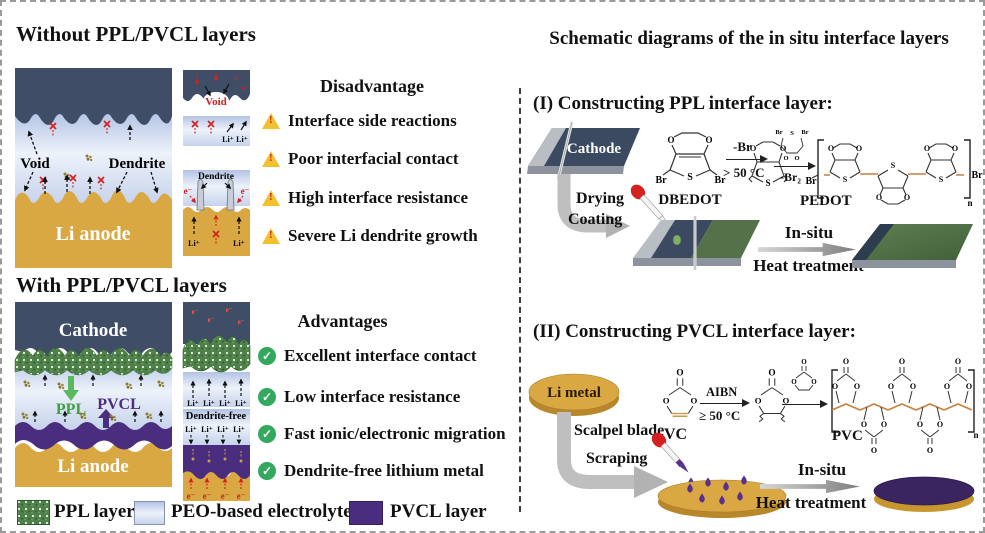 The image size is (985, 533). What do you see at coordinates (725, 403) in the screenshot?
I see `reaction-arrow-aibn` at bounding box center [725, 403].